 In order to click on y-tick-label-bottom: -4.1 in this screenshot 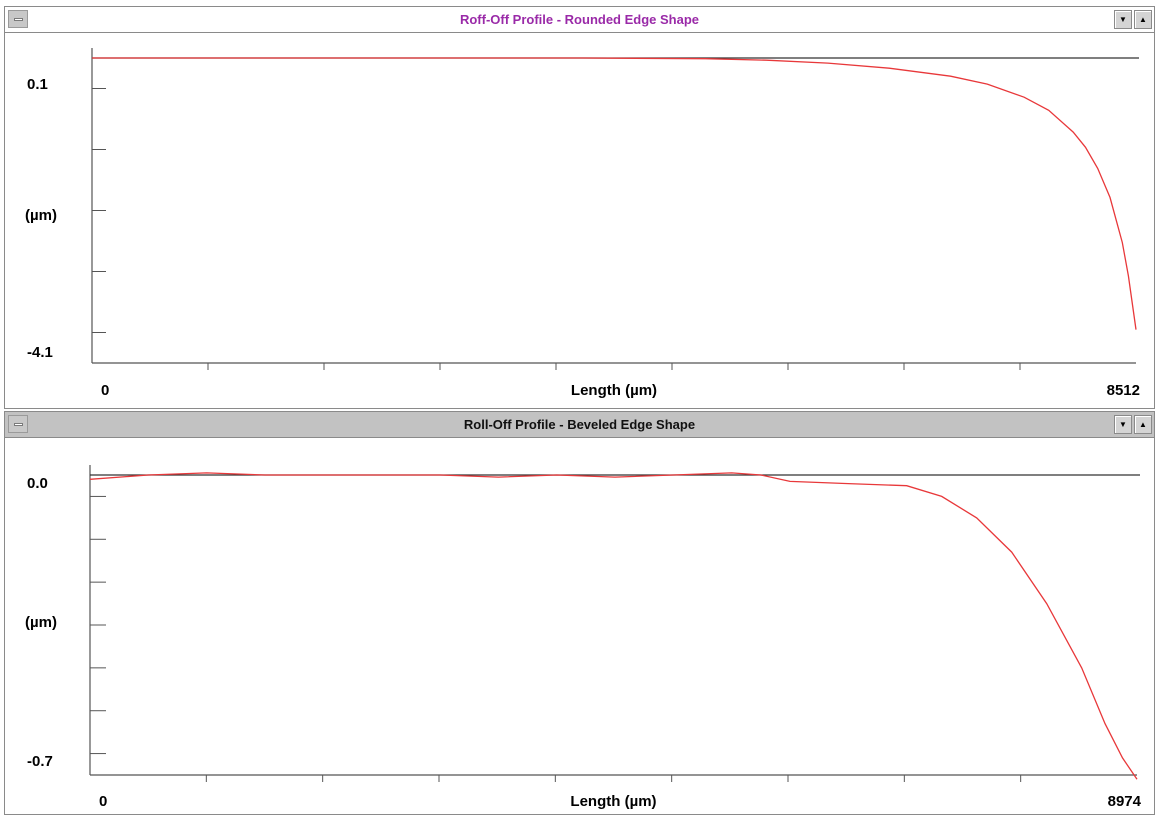, I will do `click(40, 352)`.